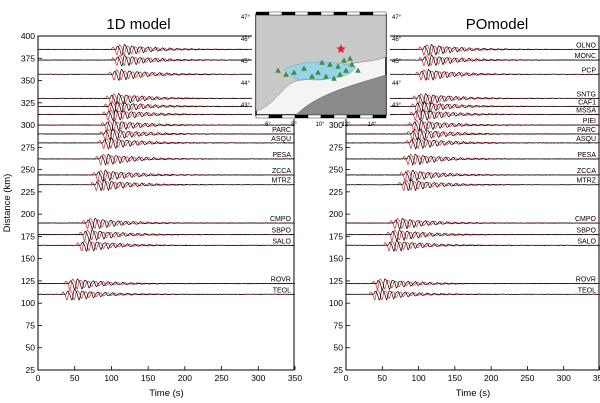  Describe the element at coordinates (336, 214) in the screenshot. I see `y-tick-label: 200` at that location.